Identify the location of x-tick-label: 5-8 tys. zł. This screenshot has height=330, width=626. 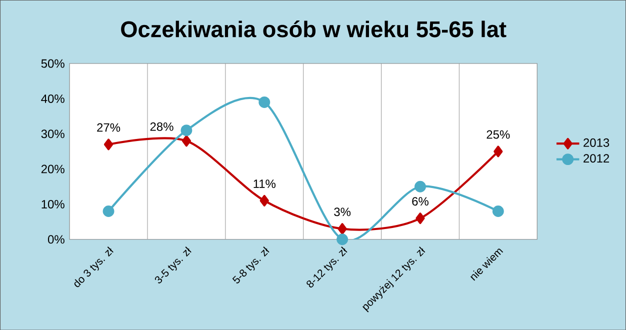
(251, 265).